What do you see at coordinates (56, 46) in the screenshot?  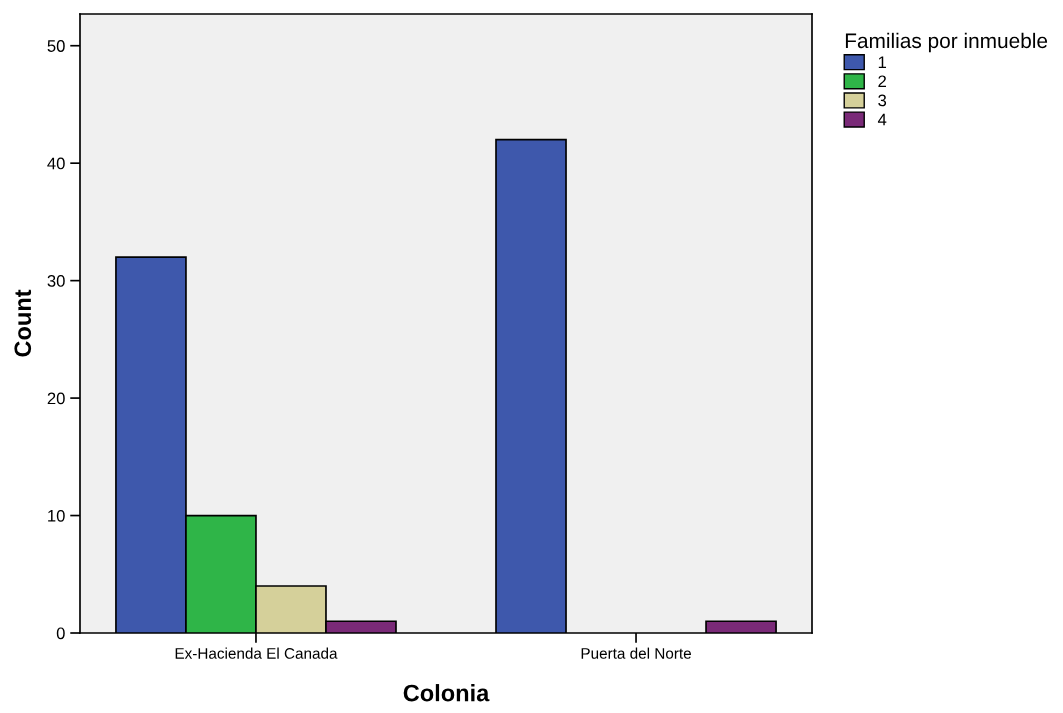 I see `y-tick-label: 50` at bounding box center [56, 46].